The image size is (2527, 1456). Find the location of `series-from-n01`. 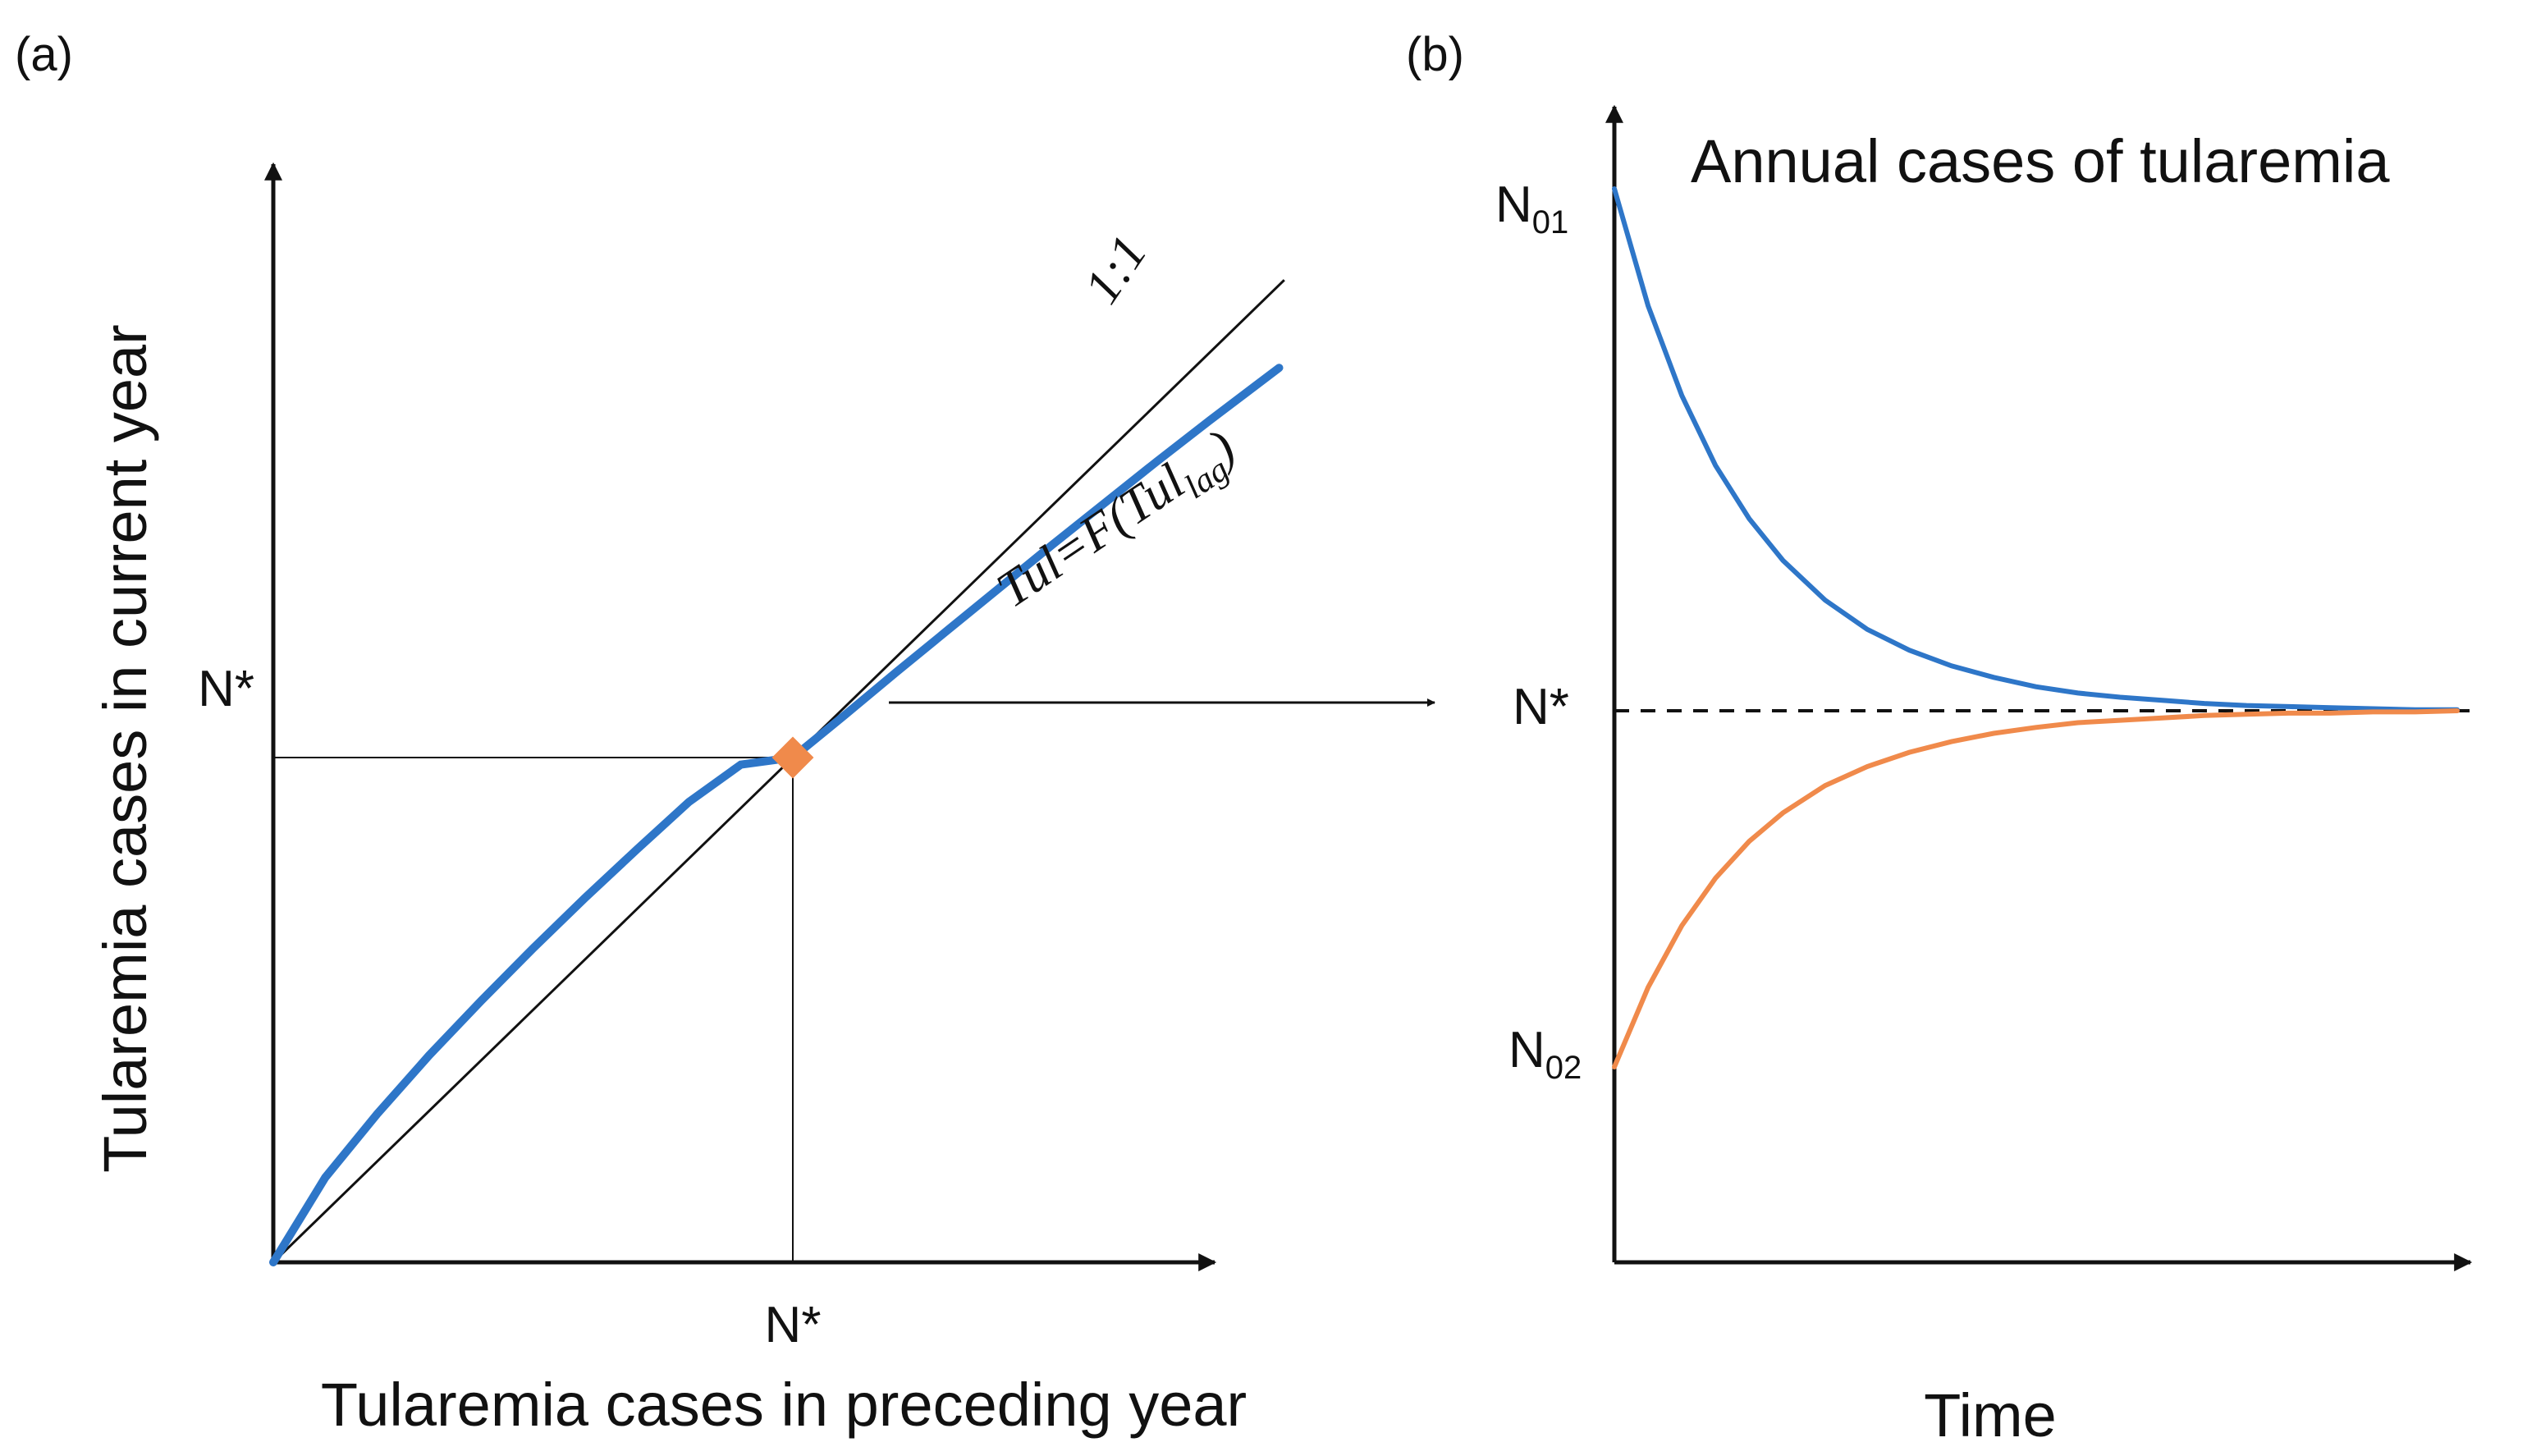

series-from-n01 is located at coordinates (2036, 449).